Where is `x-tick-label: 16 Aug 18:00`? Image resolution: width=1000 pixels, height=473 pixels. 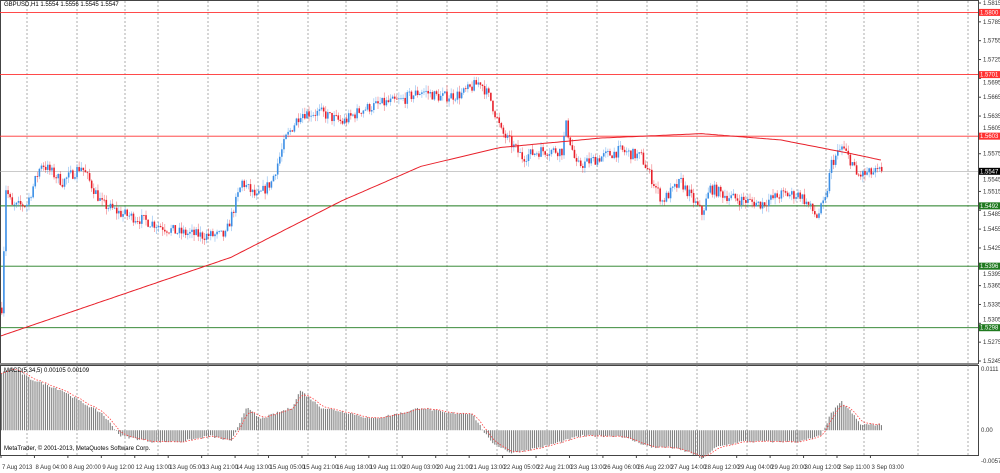
x-tick-label: 16 Aug 18:00 is located at coordinates (354, 468).